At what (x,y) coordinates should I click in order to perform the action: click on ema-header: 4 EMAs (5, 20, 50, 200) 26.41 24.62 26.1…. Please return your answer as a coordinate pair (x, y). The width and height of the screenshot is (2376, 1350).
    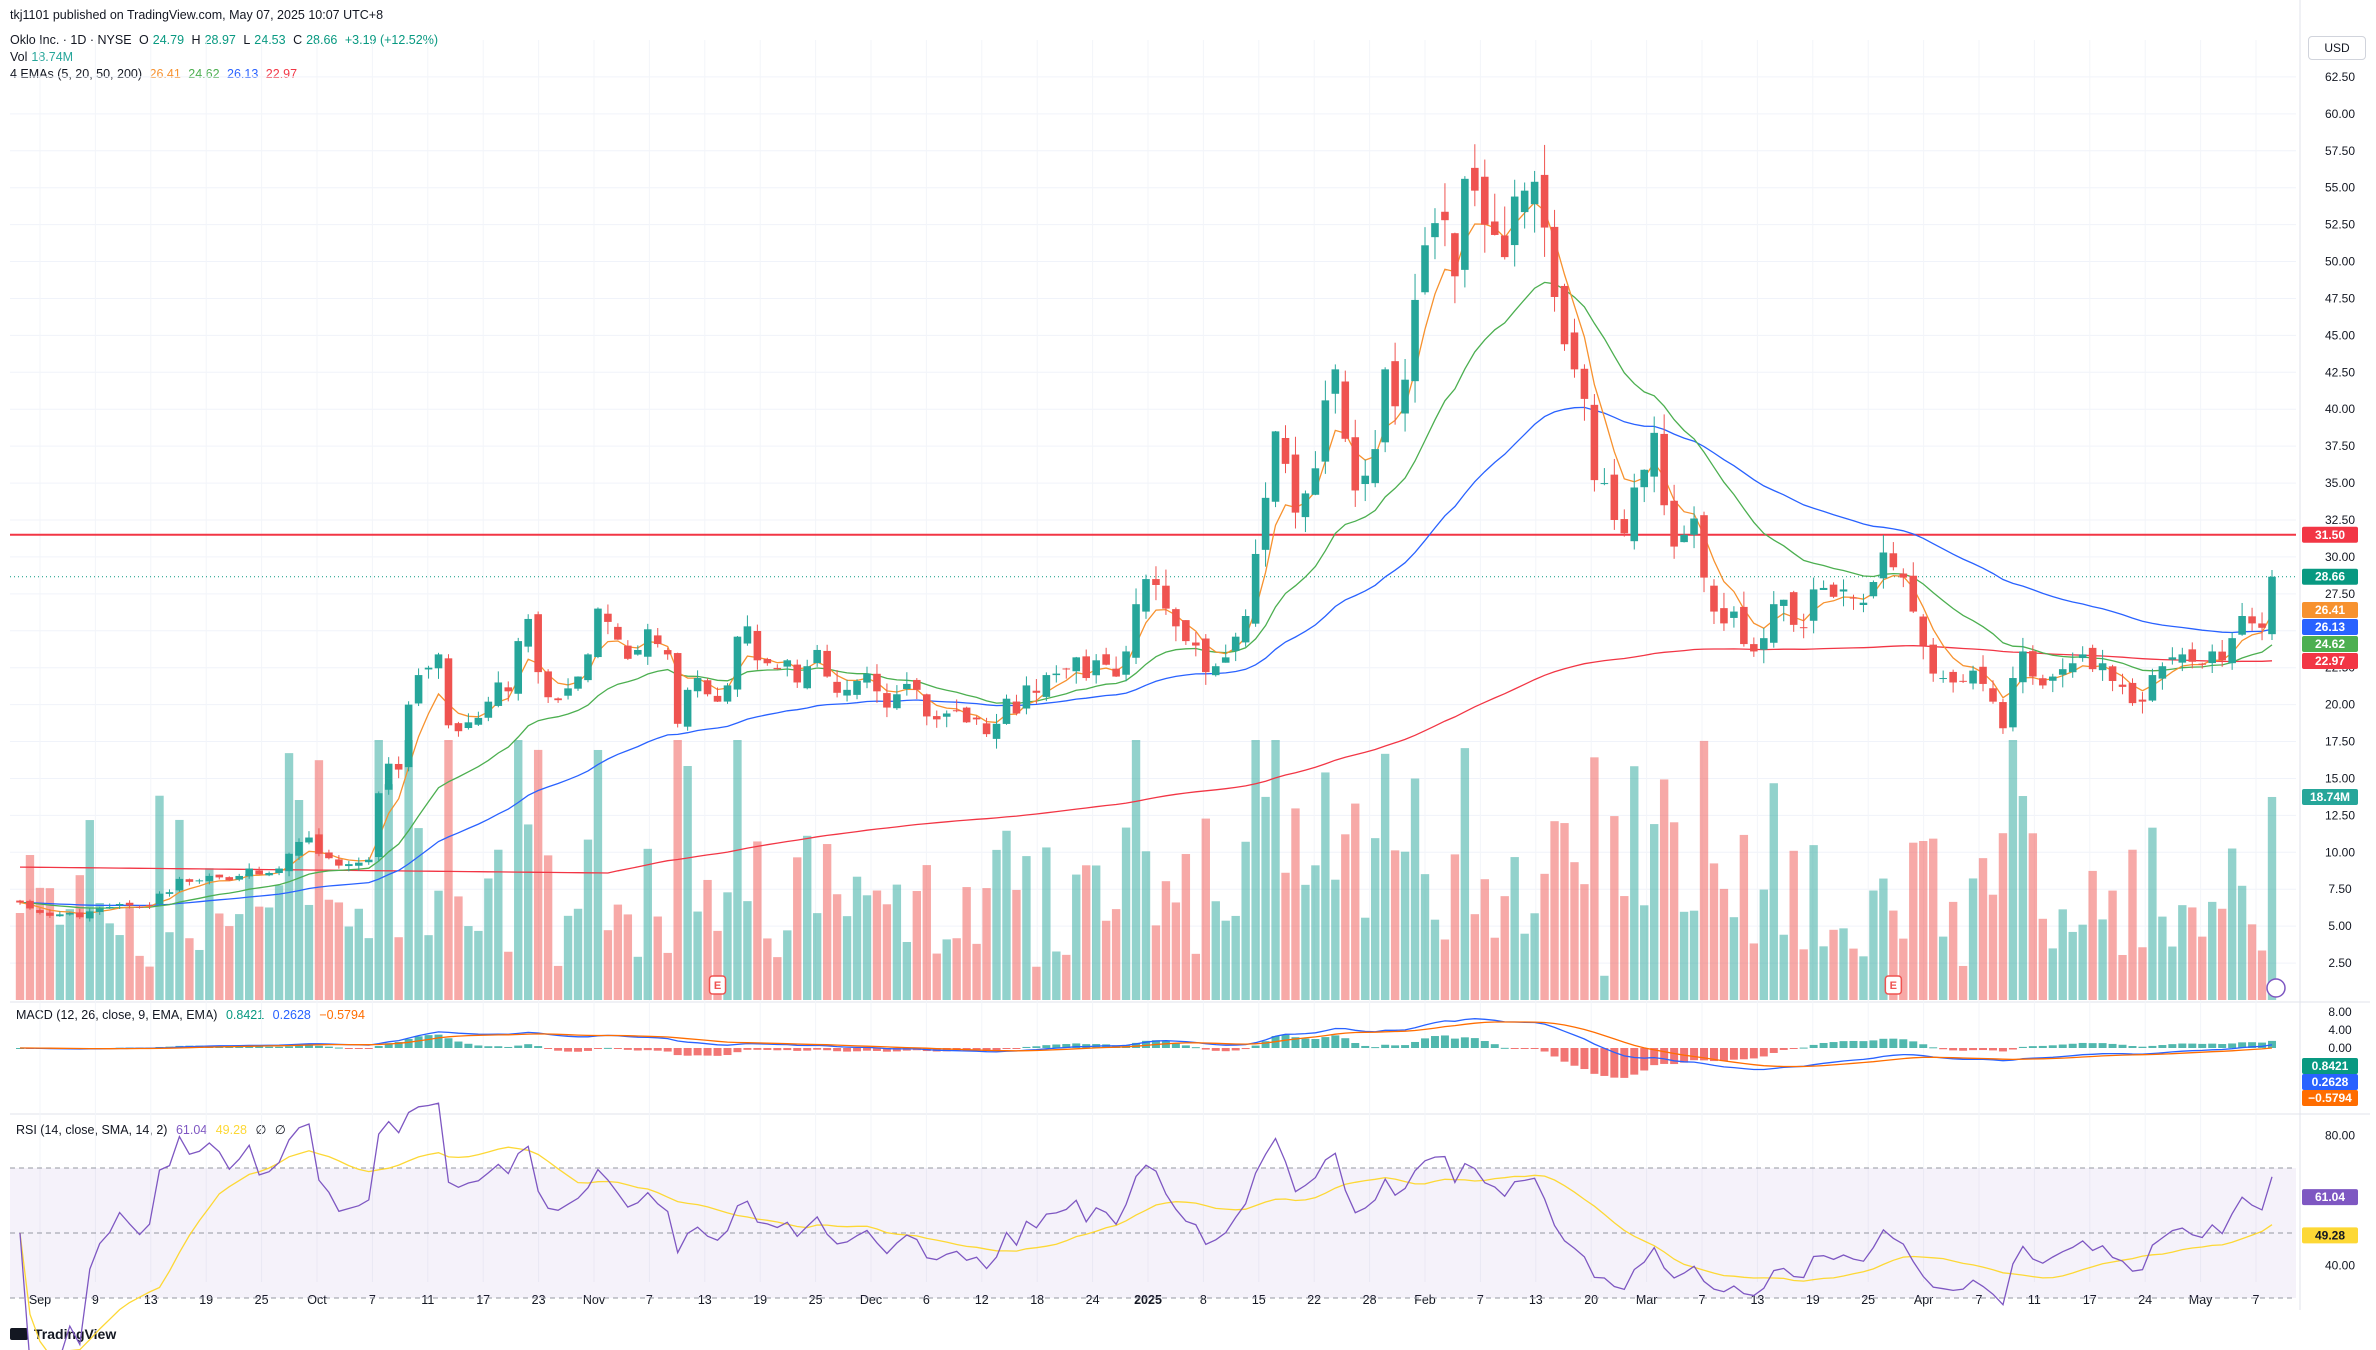
    Looking at the image, I should click on (154, 74).